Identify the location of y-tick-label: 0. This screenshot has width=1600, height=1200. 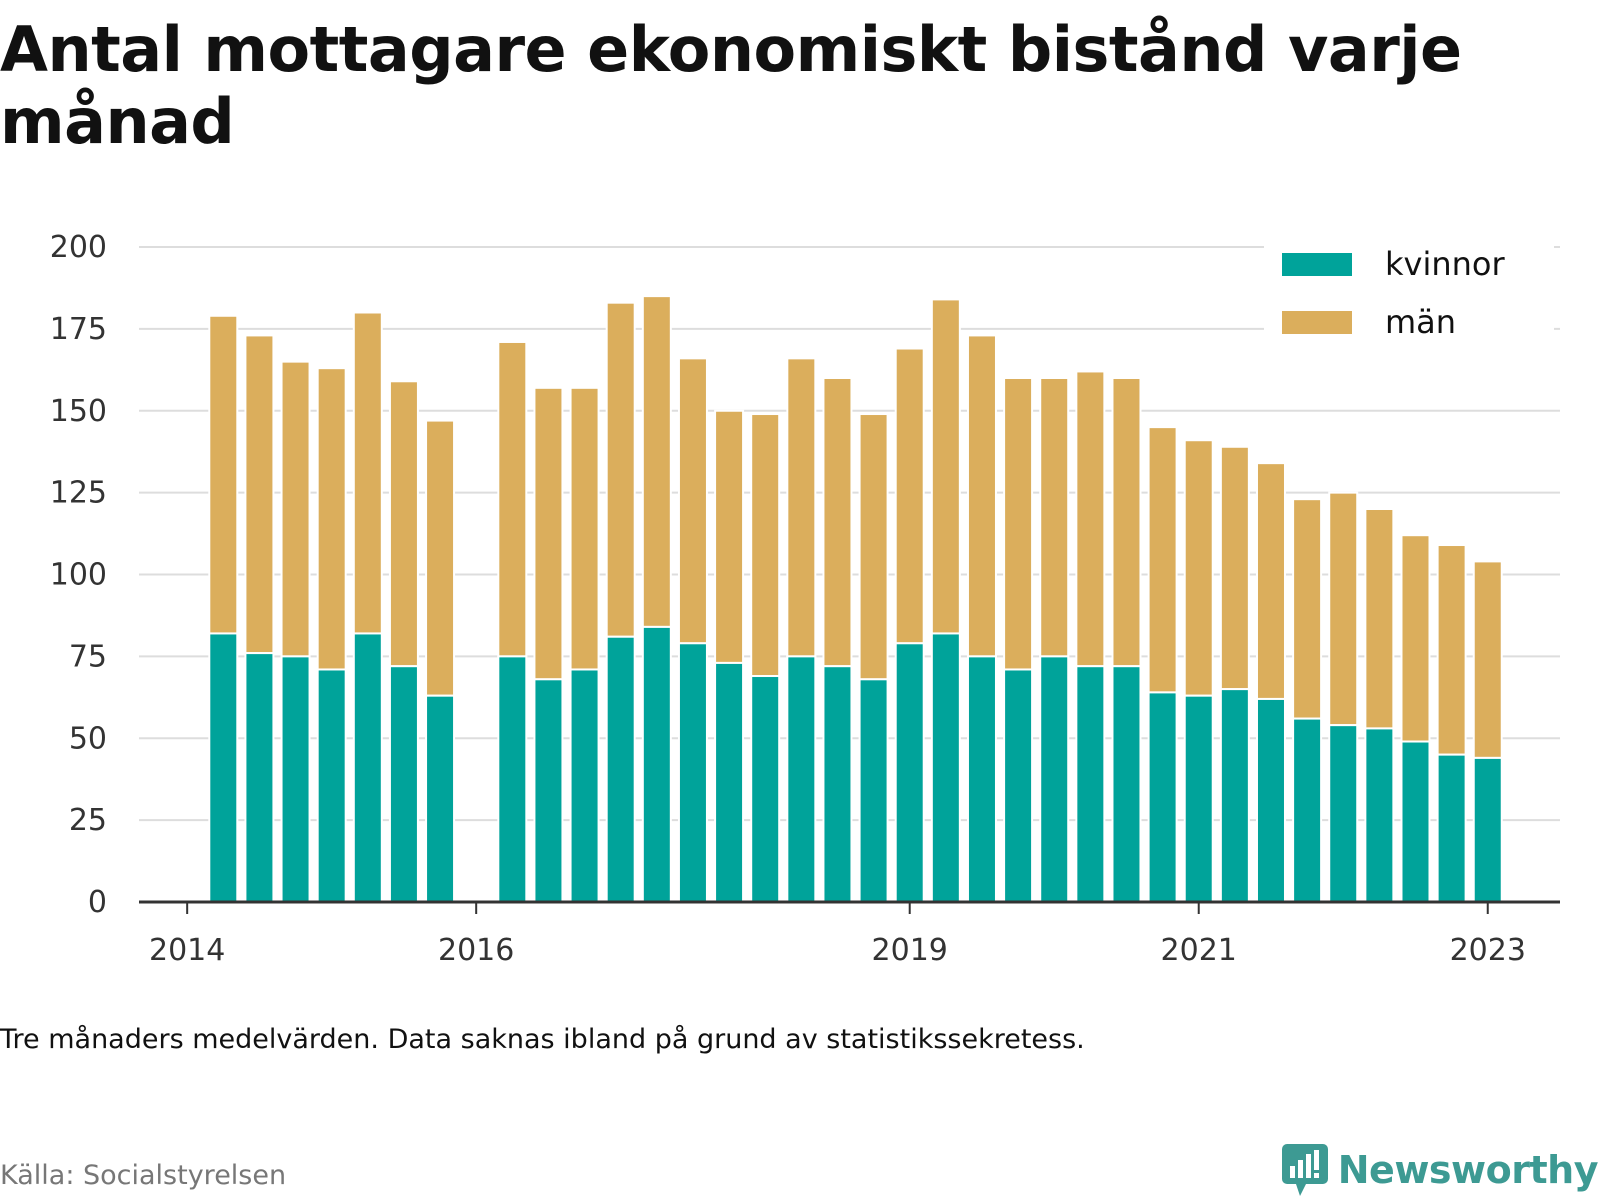
(97, 902).